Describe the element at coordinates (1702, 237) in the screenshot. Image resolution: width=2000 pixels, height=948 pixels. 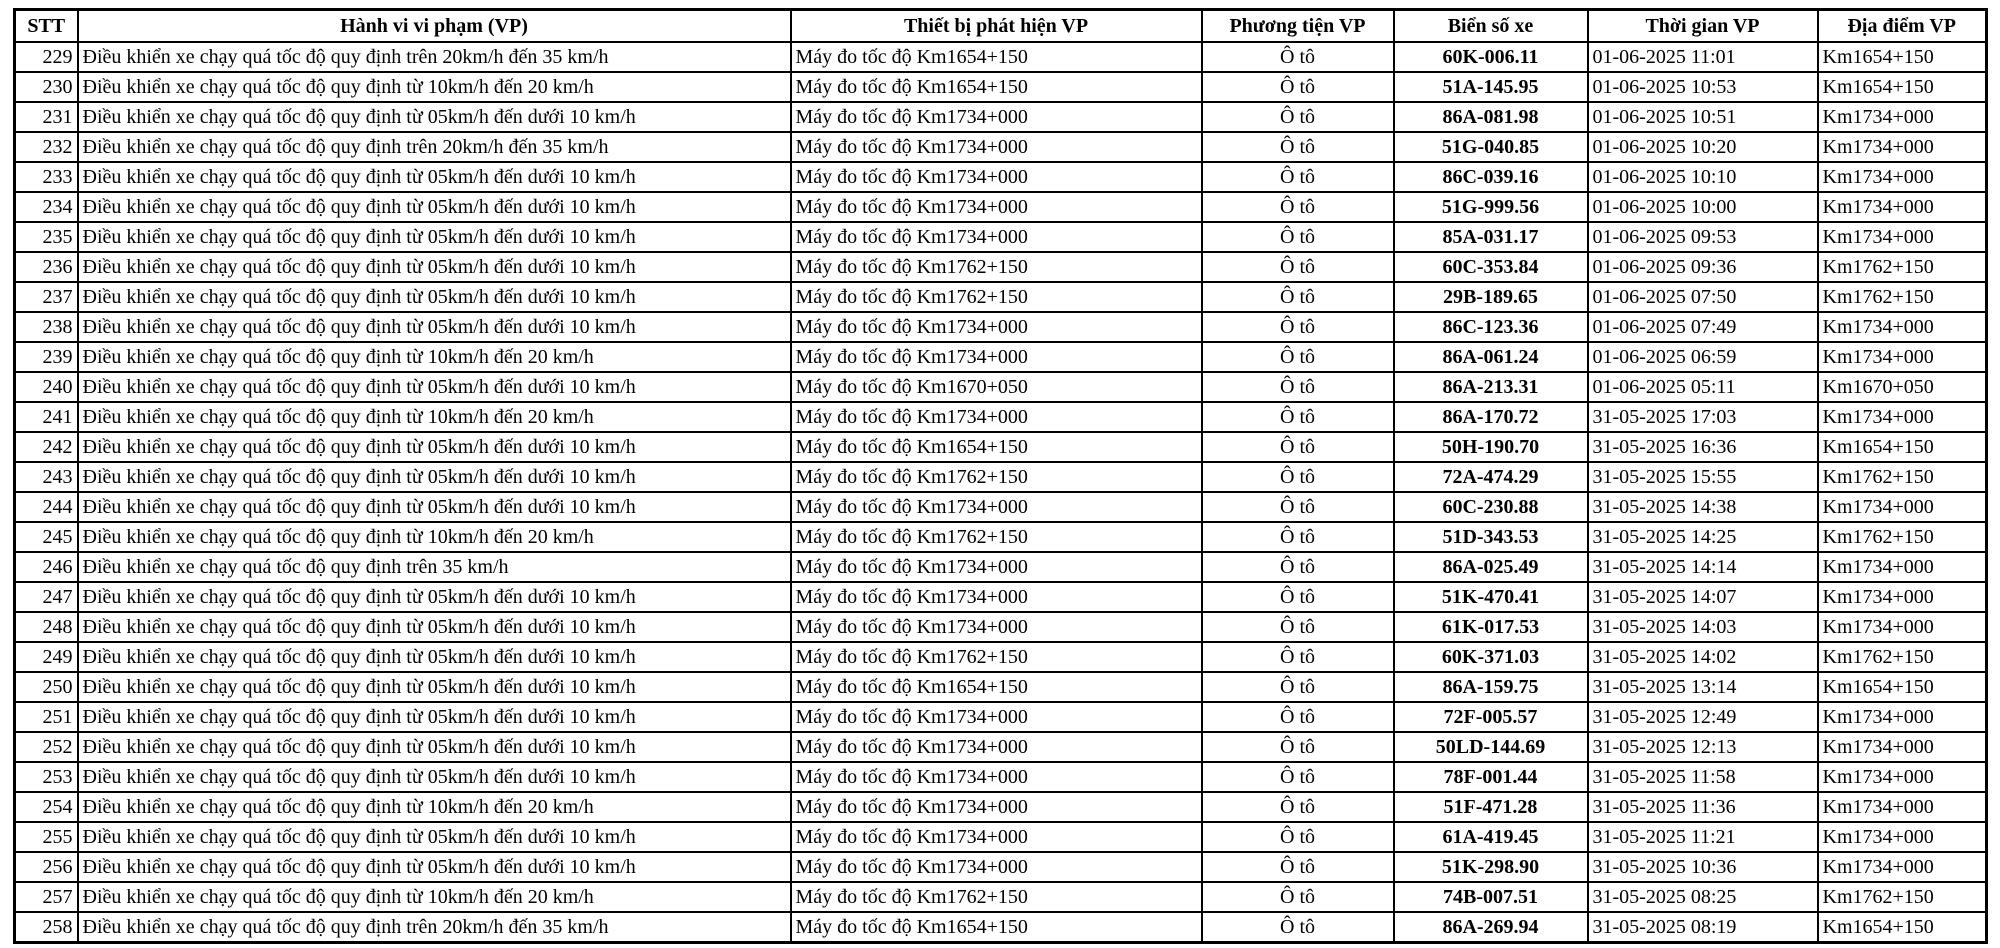
I see `cell-time: 01-06-2025 09:53` at that location.